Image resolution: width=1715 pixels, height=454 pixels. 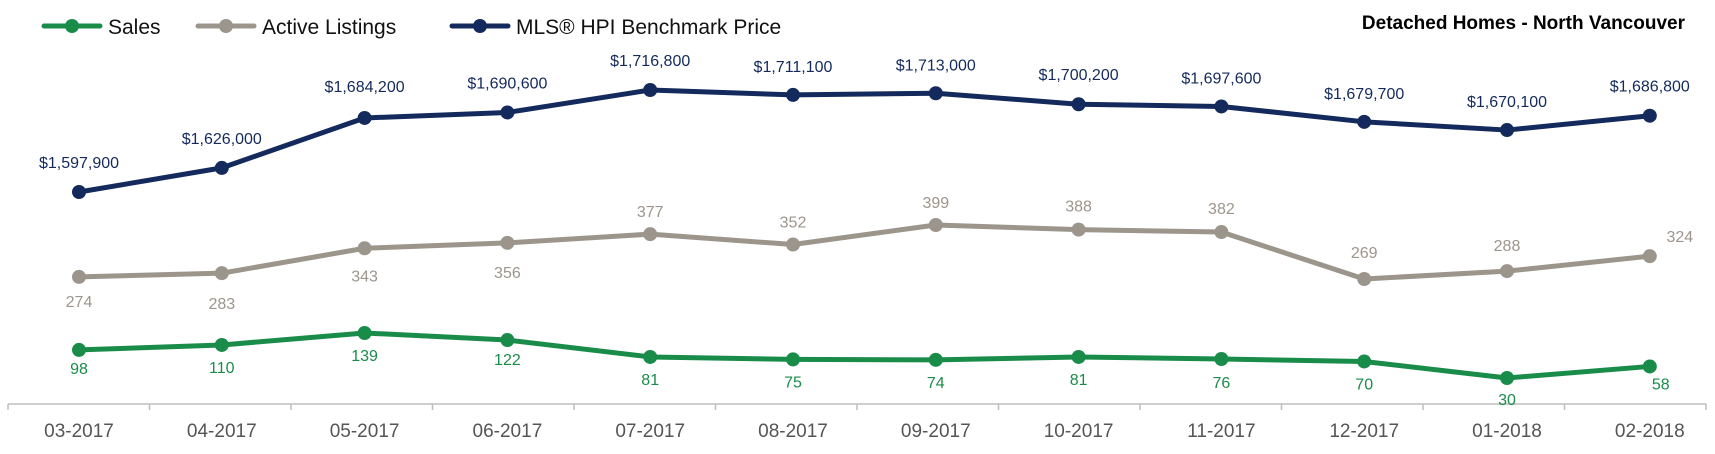 I want to click on data-label: $1,684,200, so click(x=365, y=87).